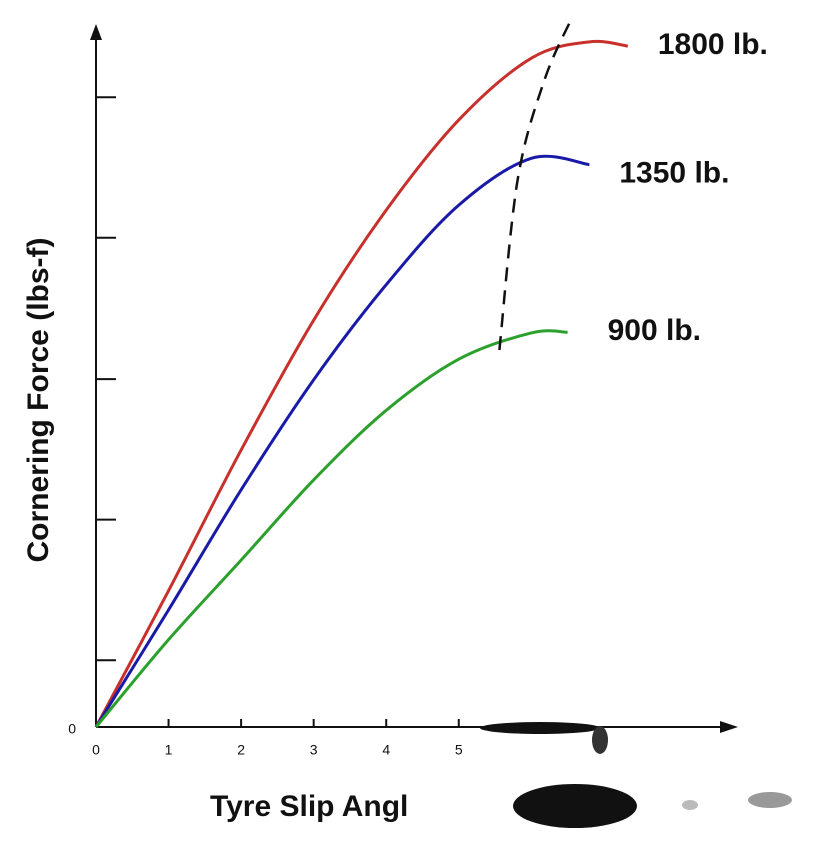  What do you see at coordinates (536, 184) in the screenshot?
I see `peak-line` at bounding box center [536, 184].